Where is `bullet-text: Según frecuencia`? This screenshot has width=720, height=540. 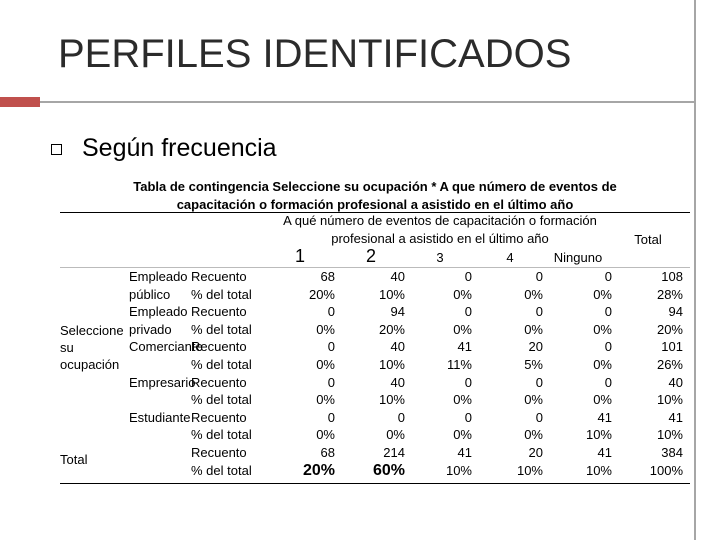
bullet-text: Según frecuencia is located at coordinates (179, 148).